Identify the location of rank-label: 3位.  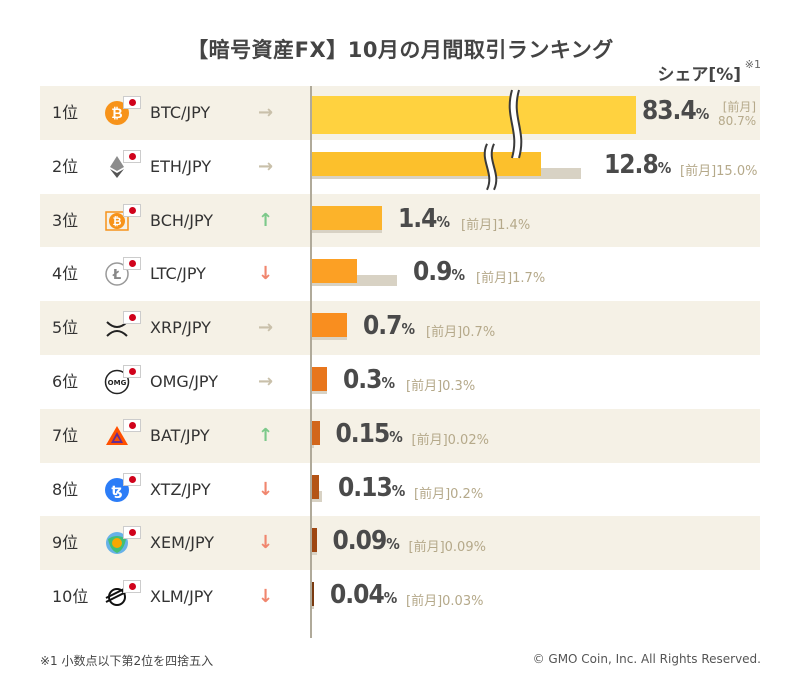
(65, 220).